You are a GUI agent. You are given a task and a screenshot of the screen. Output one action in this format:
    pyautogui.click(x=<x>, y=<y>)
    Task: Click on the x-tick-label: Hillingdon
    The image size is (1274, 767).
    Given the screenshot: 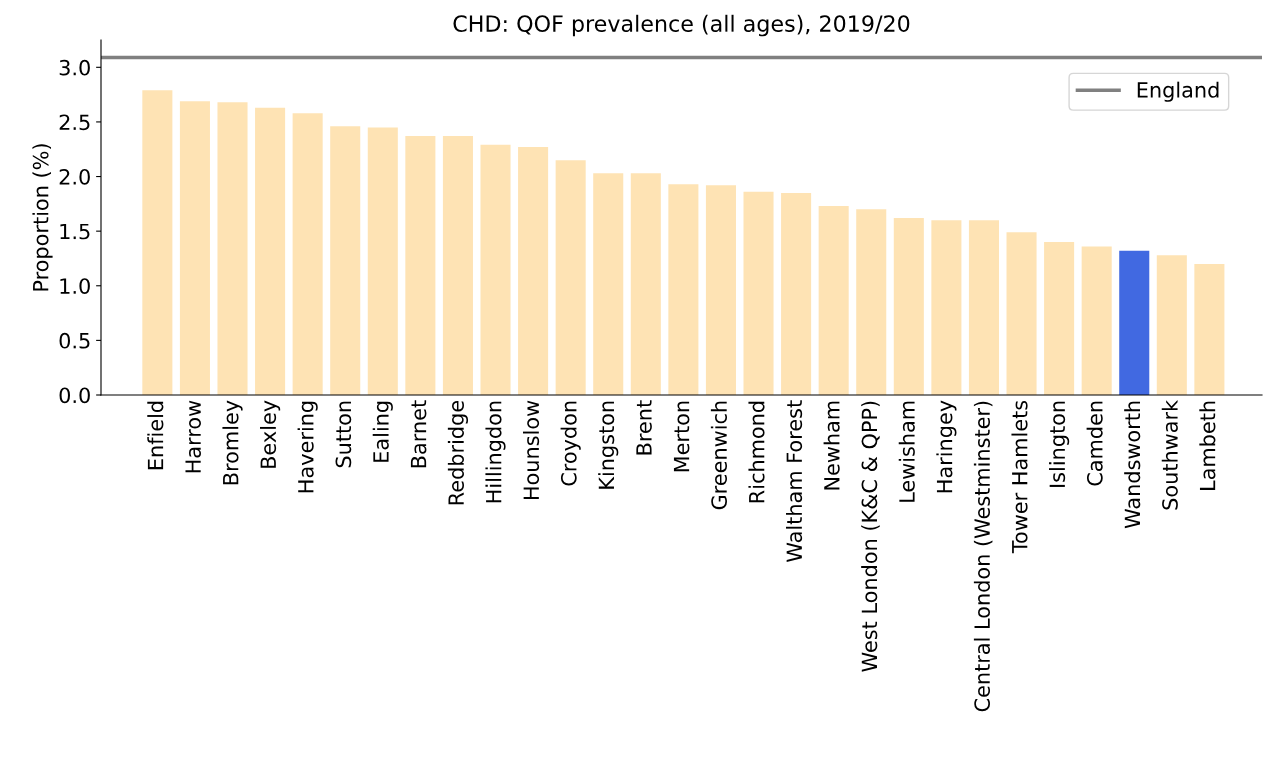 What is the action you would take?
    pyautogui.click(x=495, y=452)
    